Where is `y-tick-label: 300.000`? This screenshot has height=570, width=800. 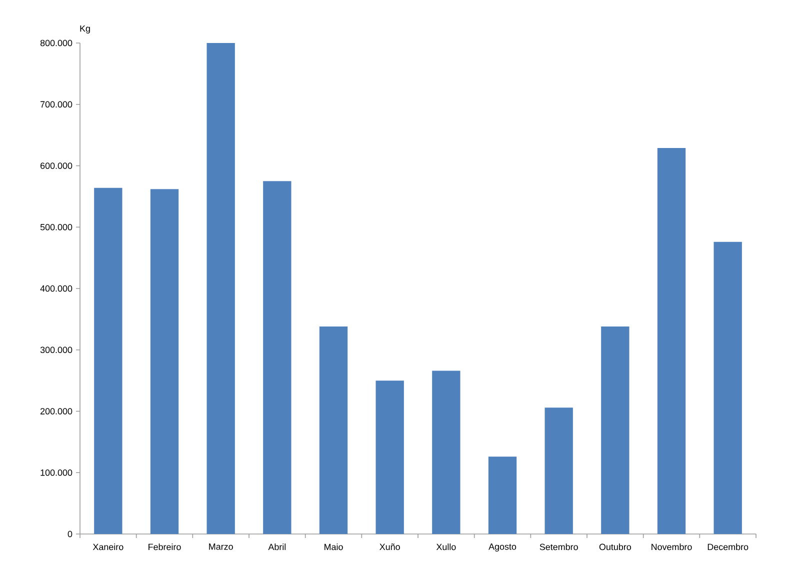
y-tick-label: 300.000 is located at coordinates (56, 350).